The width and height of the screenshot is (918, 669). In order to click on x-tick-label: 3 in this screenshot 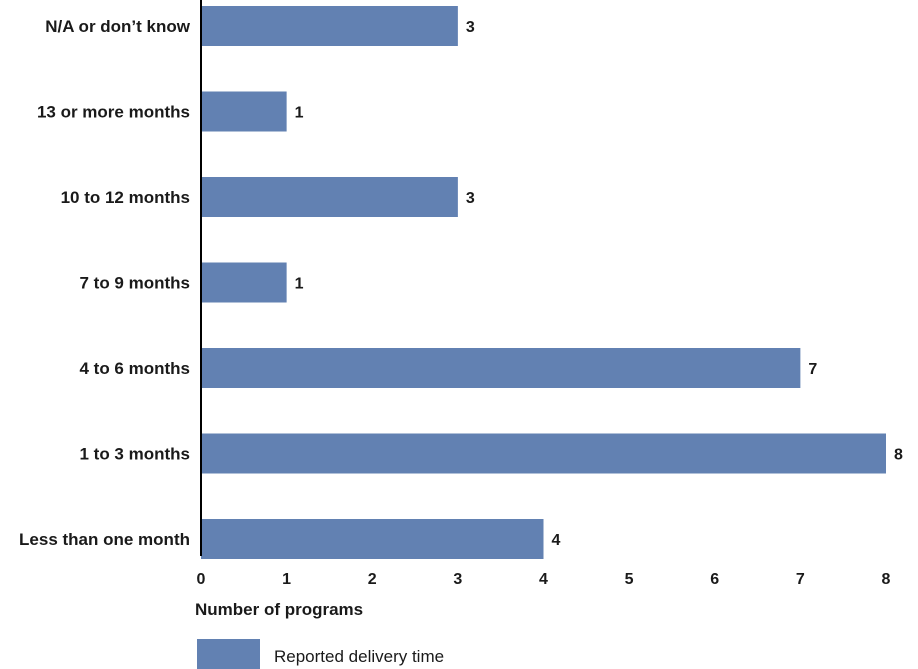, I will do `click(457, 579)`.